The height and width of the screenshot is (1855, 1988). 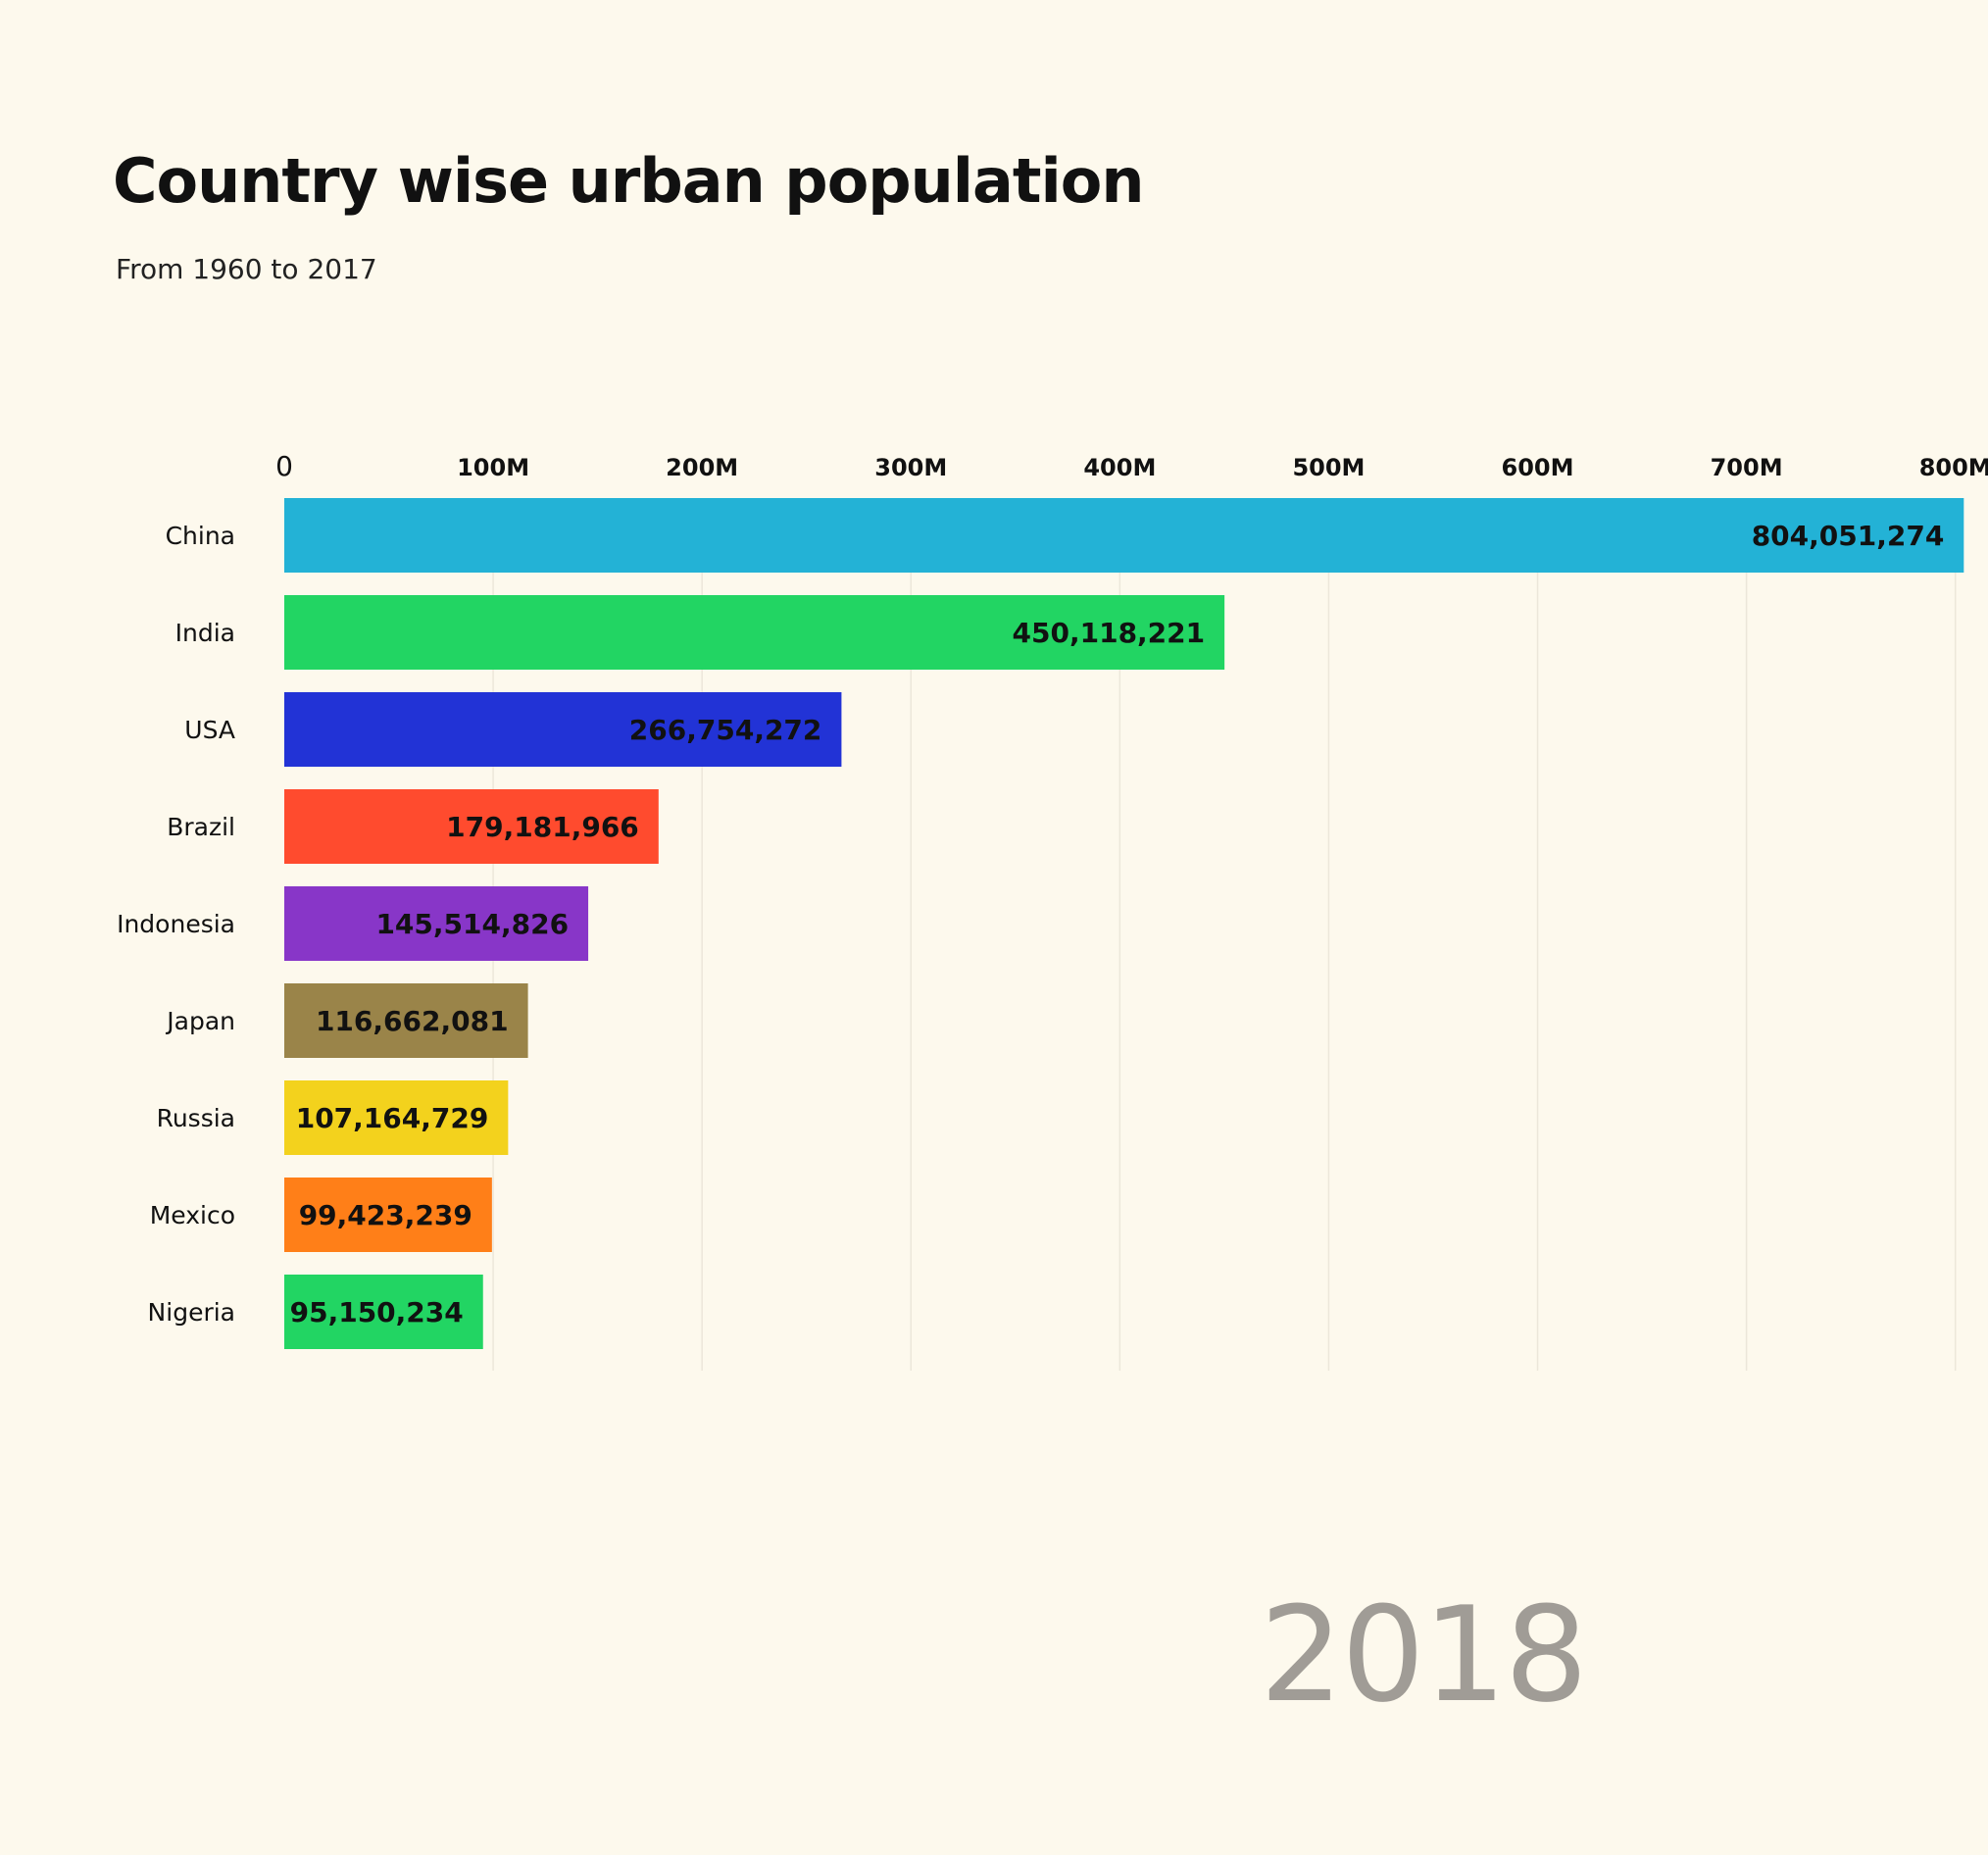 I want to click on bar-brazil, so click(x=471, y=826).